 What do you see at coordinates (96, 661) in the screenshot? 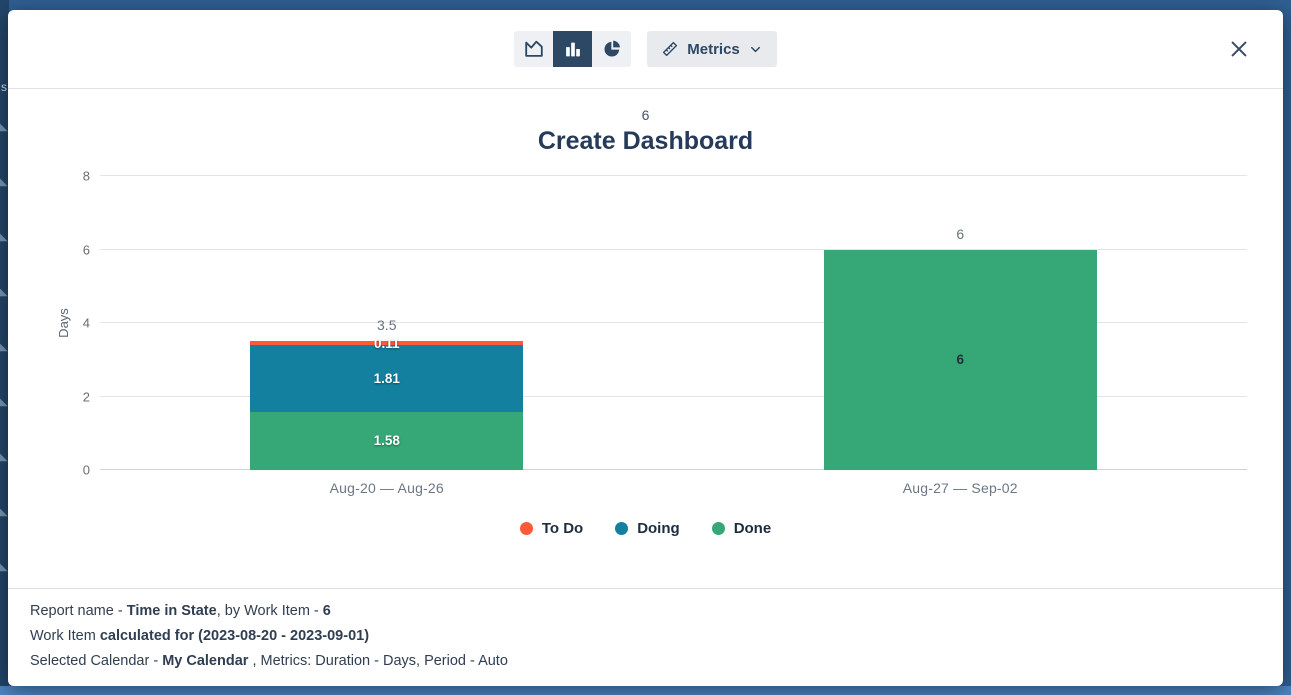
I see `summary-text: Selected Calendar -` at bounding box center [96, 661].